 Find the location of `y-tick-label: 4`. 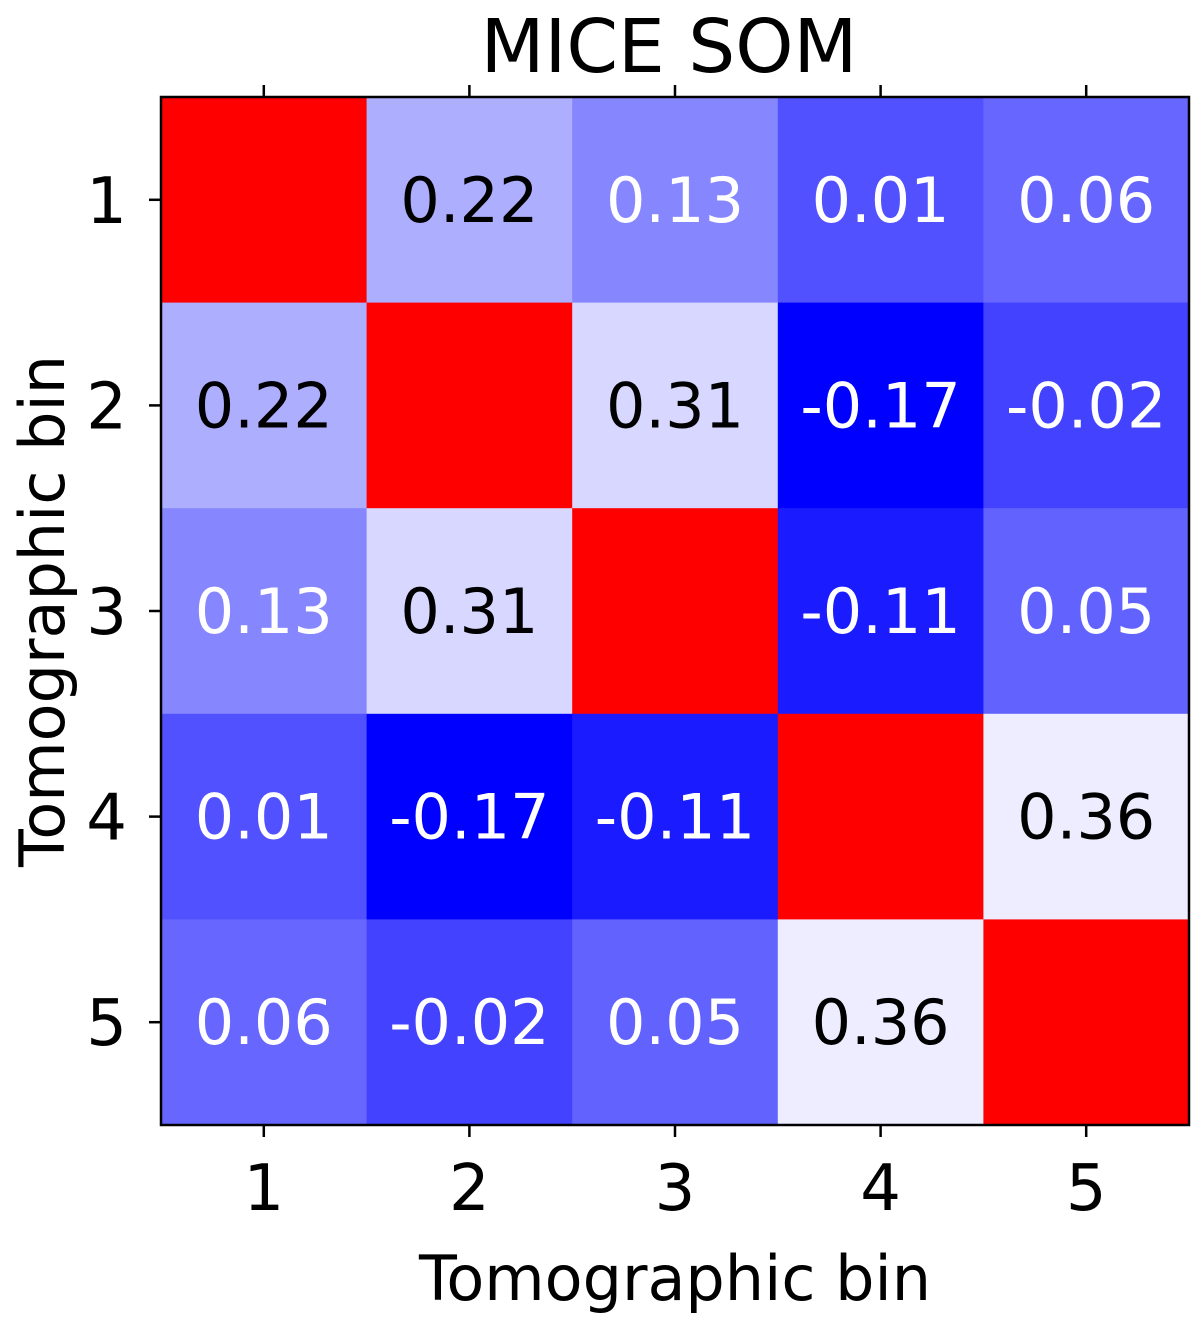

y-tick-label: 4 is located at coordinates (106, 819).